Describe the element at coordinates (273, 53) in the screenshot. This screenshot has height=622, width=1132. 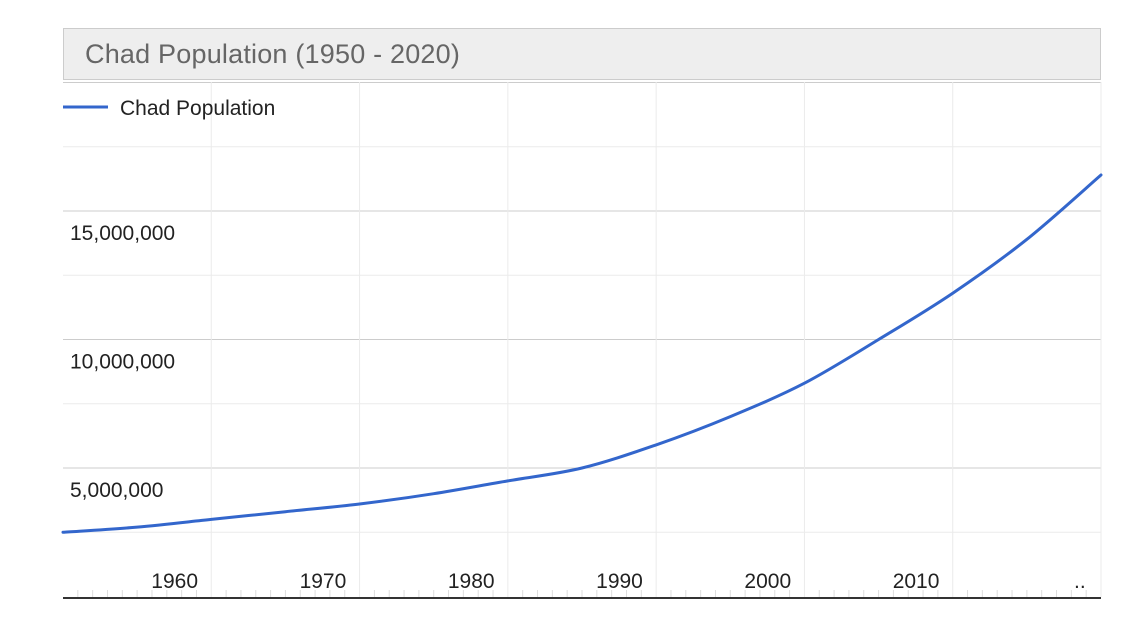
I see `chart-title: Chad Population (1950 - 2020)` at that location.